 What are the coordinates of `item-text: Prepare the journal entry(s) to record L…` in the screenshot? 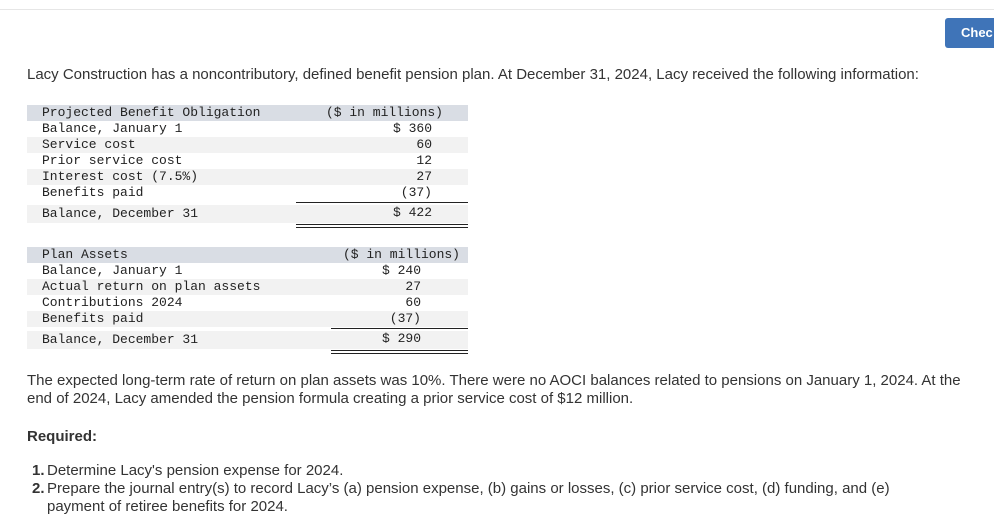 It's located at (468, 497).